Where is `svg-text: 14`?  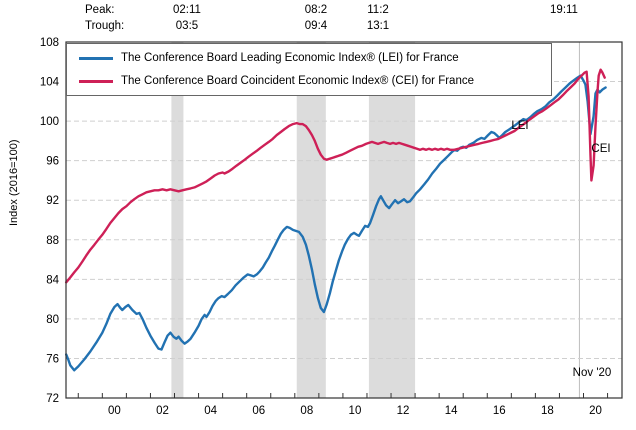 svg-text: 14 is located at coordinates (451, 411).